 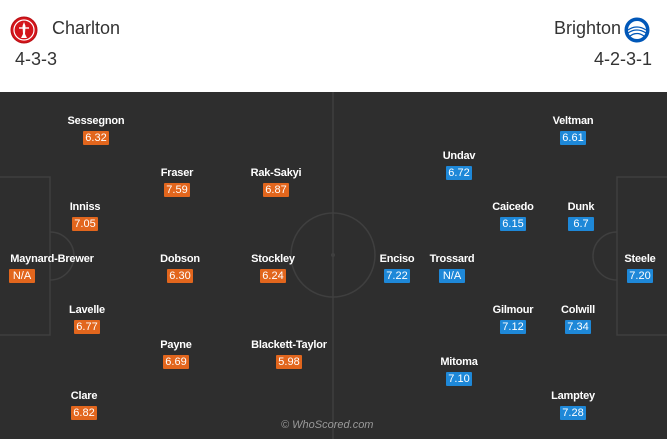 What do you see at coordinates (637, 30) in the screenshot?
I see `brighton-crest-icon` at bounding box center [637, 30].